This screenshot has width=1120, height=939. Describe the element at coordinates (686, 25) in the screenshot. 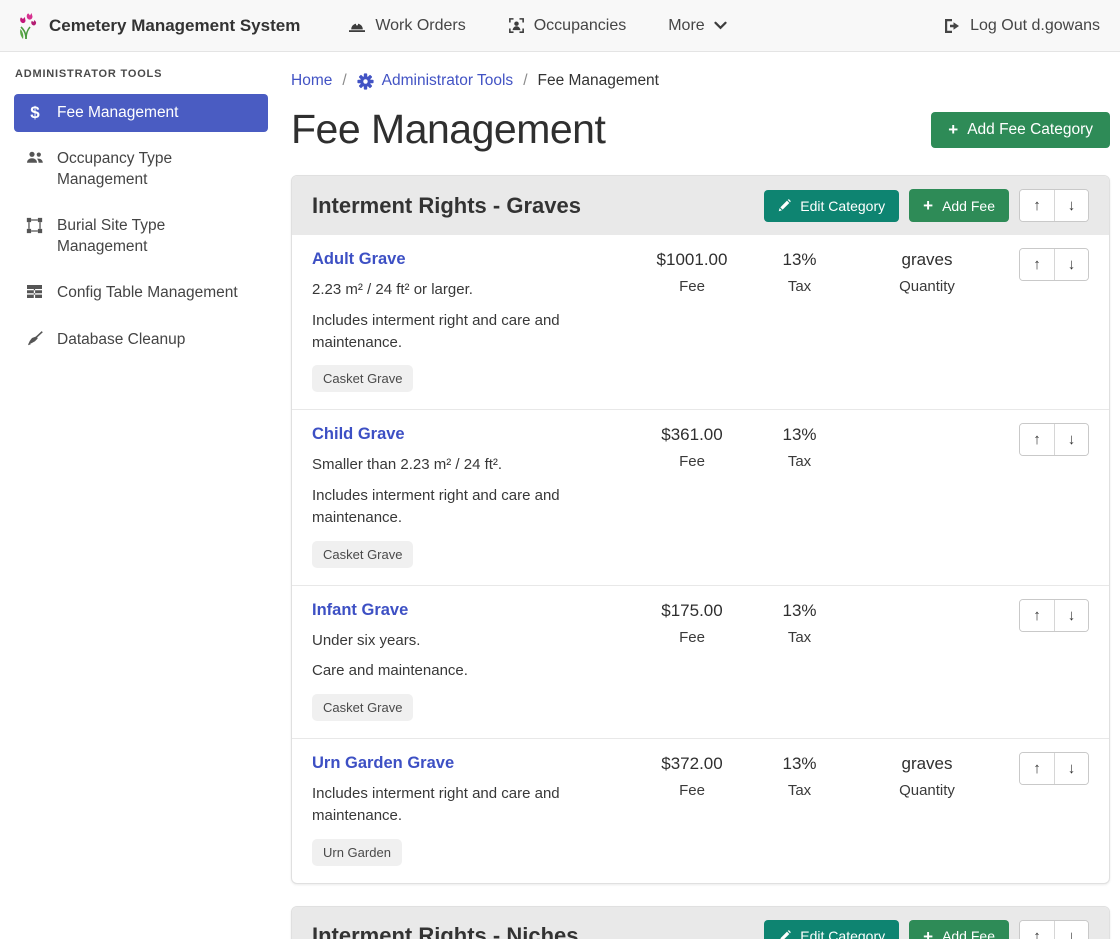

I see `nav-item-label: More` at that location.